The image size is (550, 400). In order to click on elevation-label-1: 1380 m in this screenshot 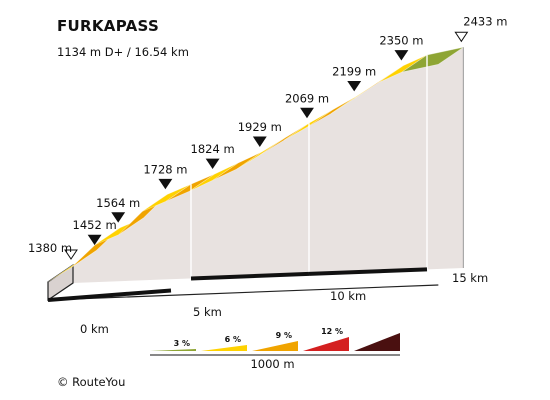, I will do `click(50, 248)`.